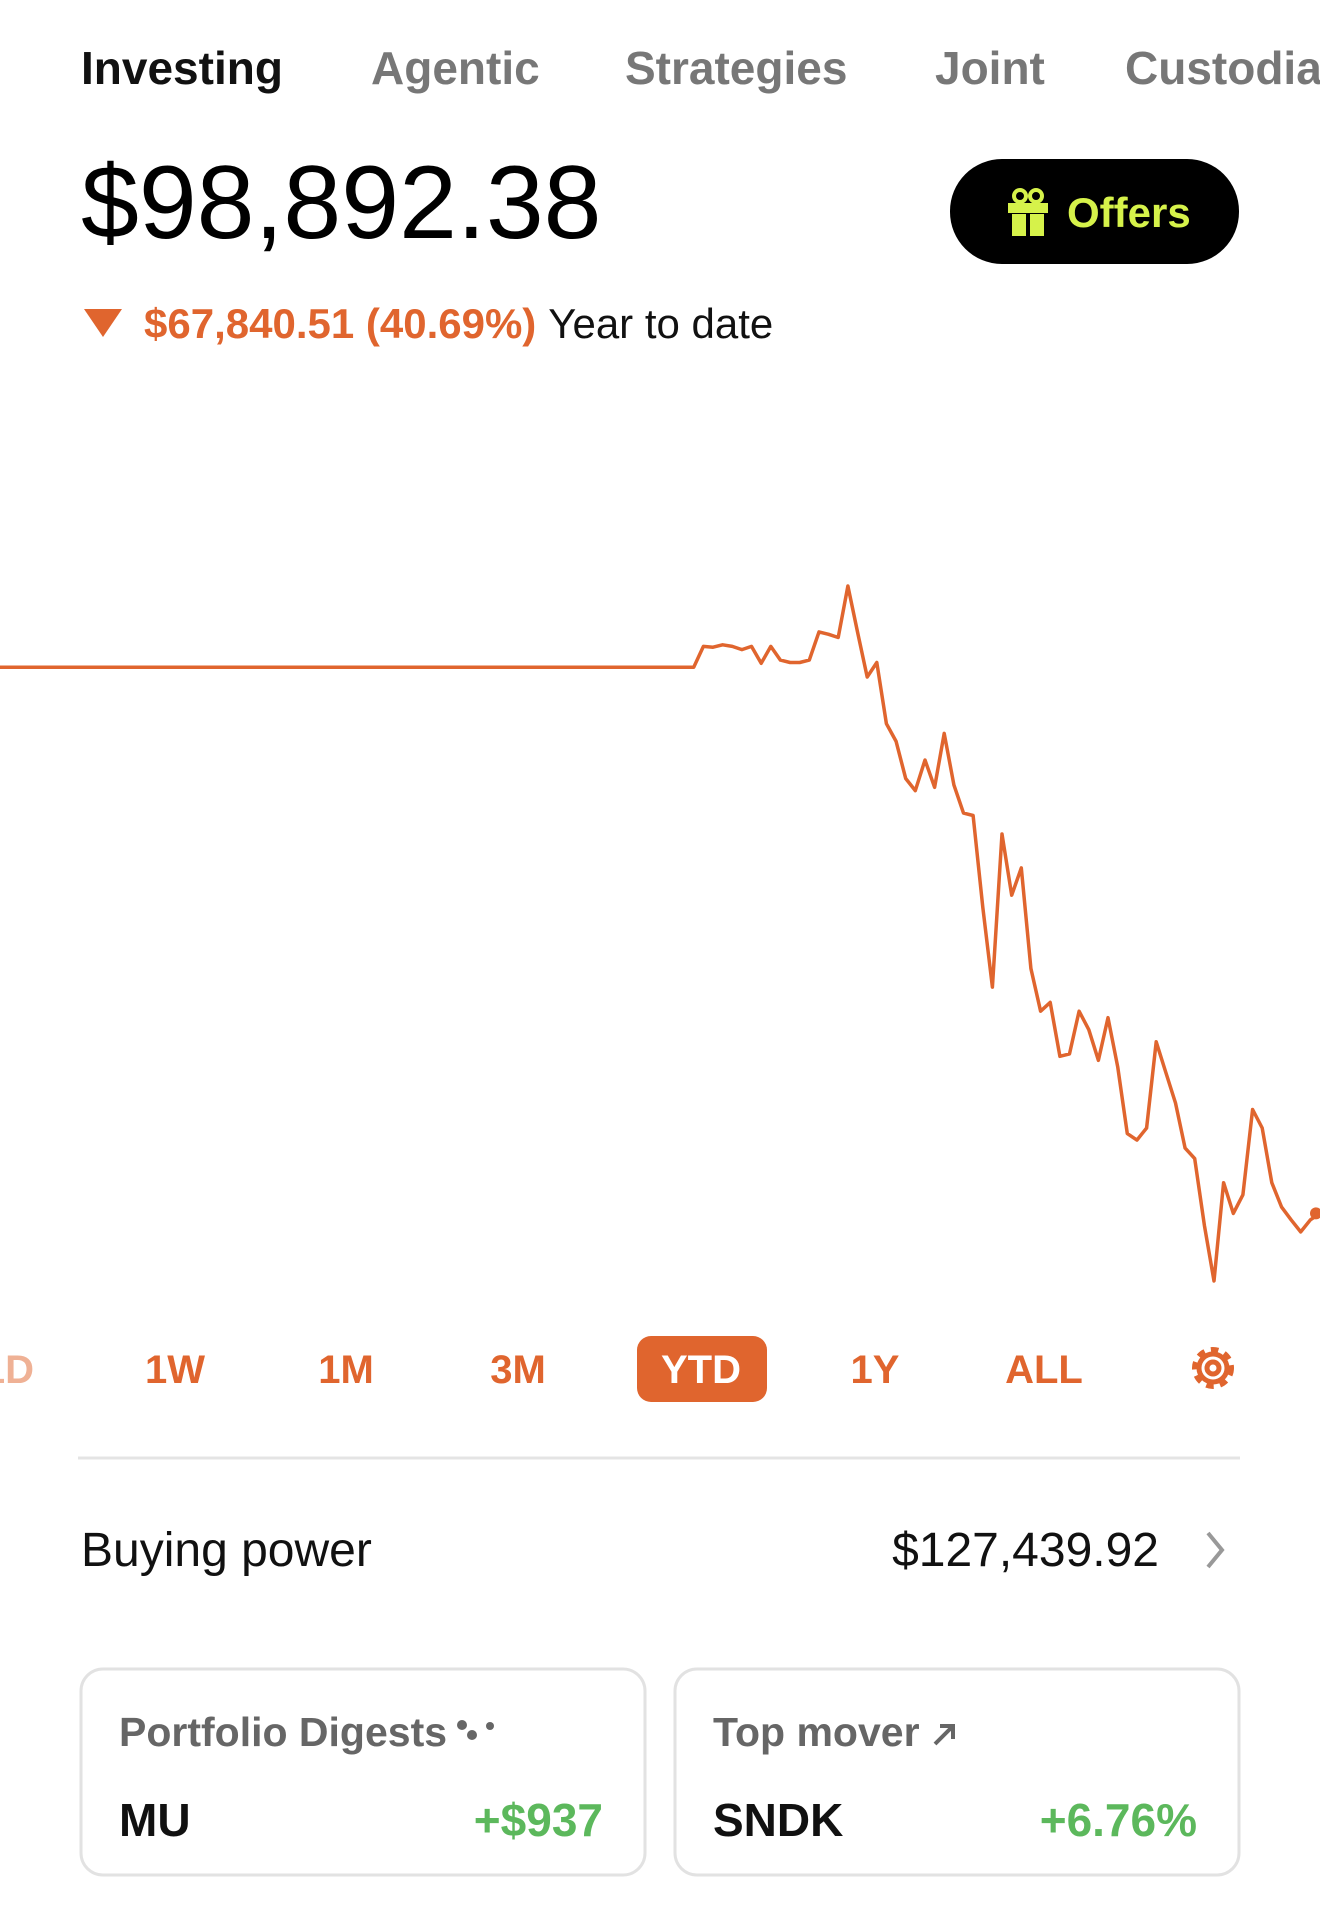 Image resolution: width=1320 pixels, height=1922 pixels. I want to click on card: Top mover SNDK +6.76%, so click(957, 1772).